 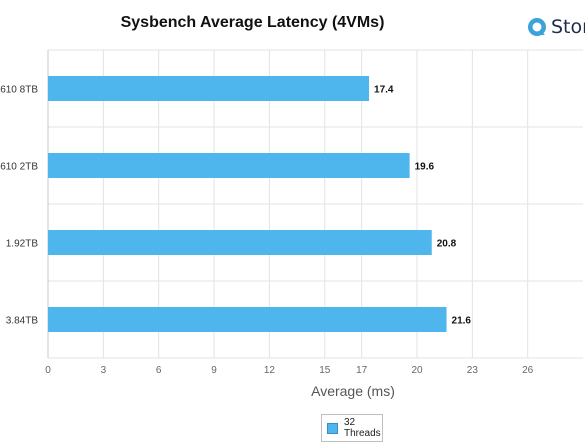 I want to click on y-category-label: 610 8TB, so click(x=19, y=90).